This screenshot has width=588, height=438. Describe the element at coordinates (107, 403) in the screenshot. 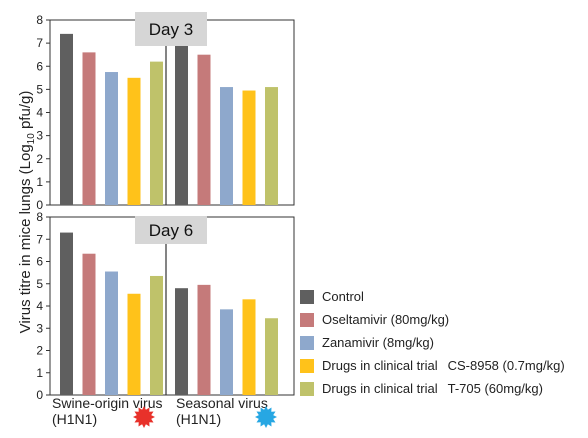

I see `category-label: Swine-origin virus` at that location.